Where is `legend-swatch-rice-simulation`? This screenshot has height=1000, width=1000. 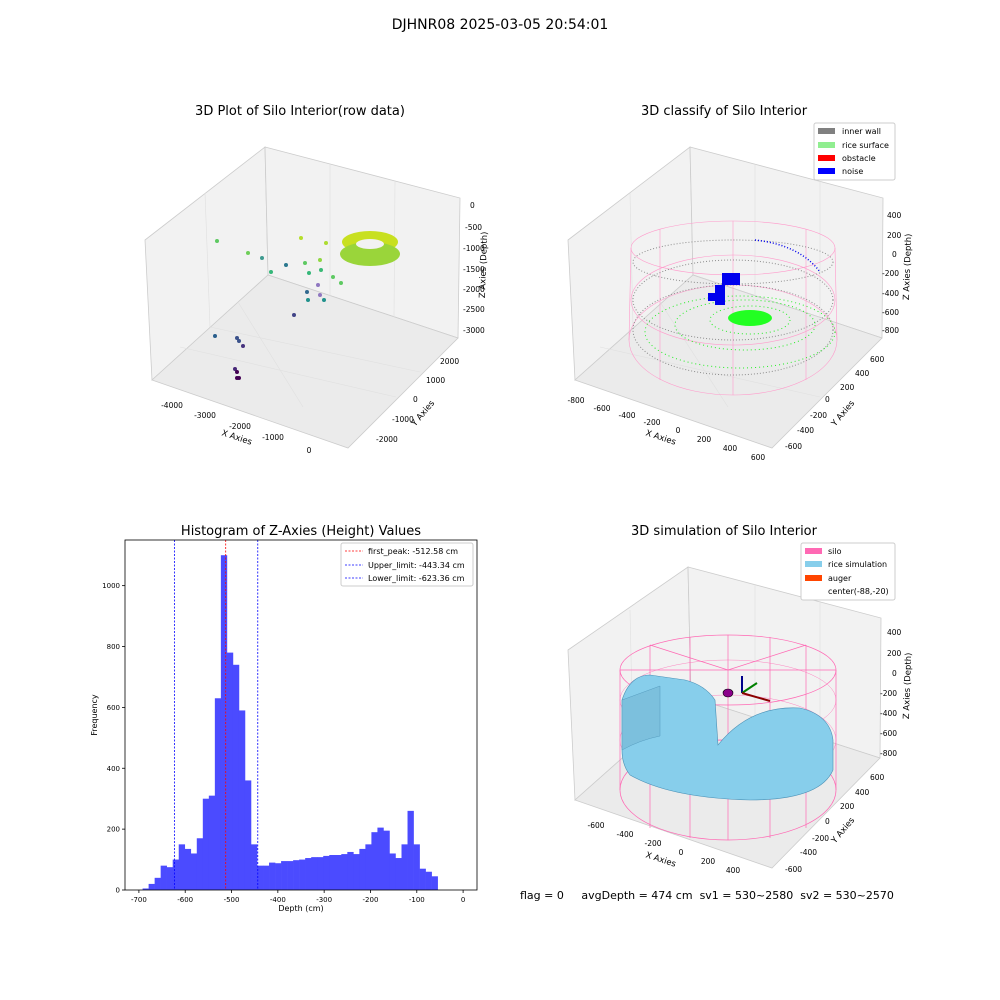 legend-swatch-rice-simulation is located at coordinates (813, 564).